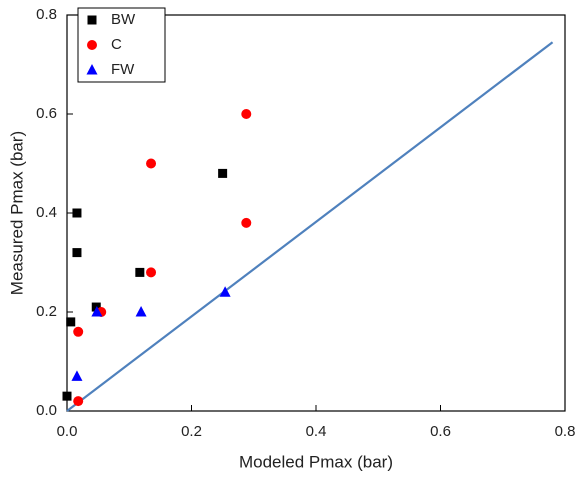 Image resolution: width=576 pixels, height=477 pixels. What do you see at coordinates (67, 431) in the screenshot?
I see `x-tick-label: 0.0` at bounding box center [67, 431].